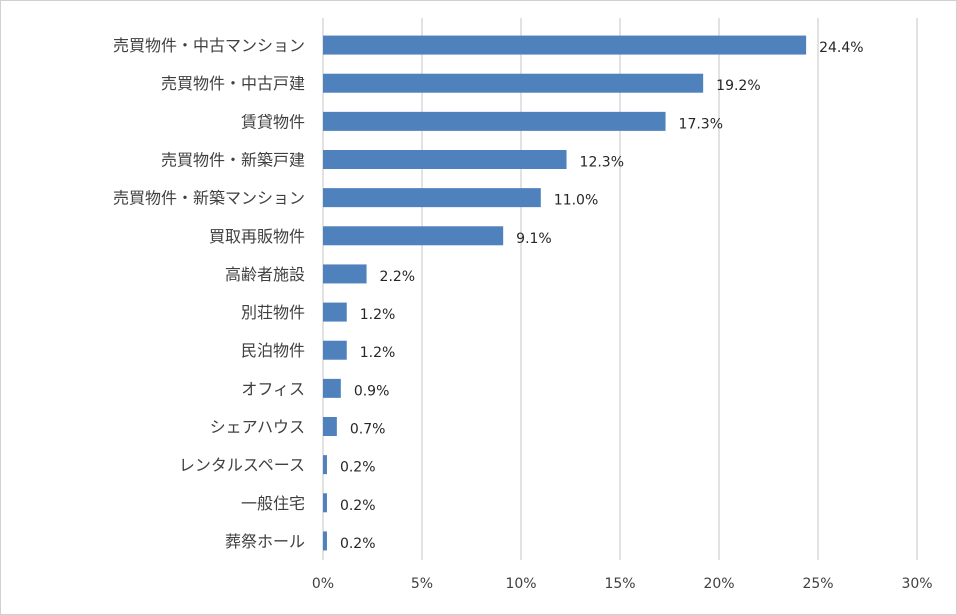  Describe the element at coordinates (209, 45) in the screenshot. I see `category-label: 売買物件・中古マンション` at that location.